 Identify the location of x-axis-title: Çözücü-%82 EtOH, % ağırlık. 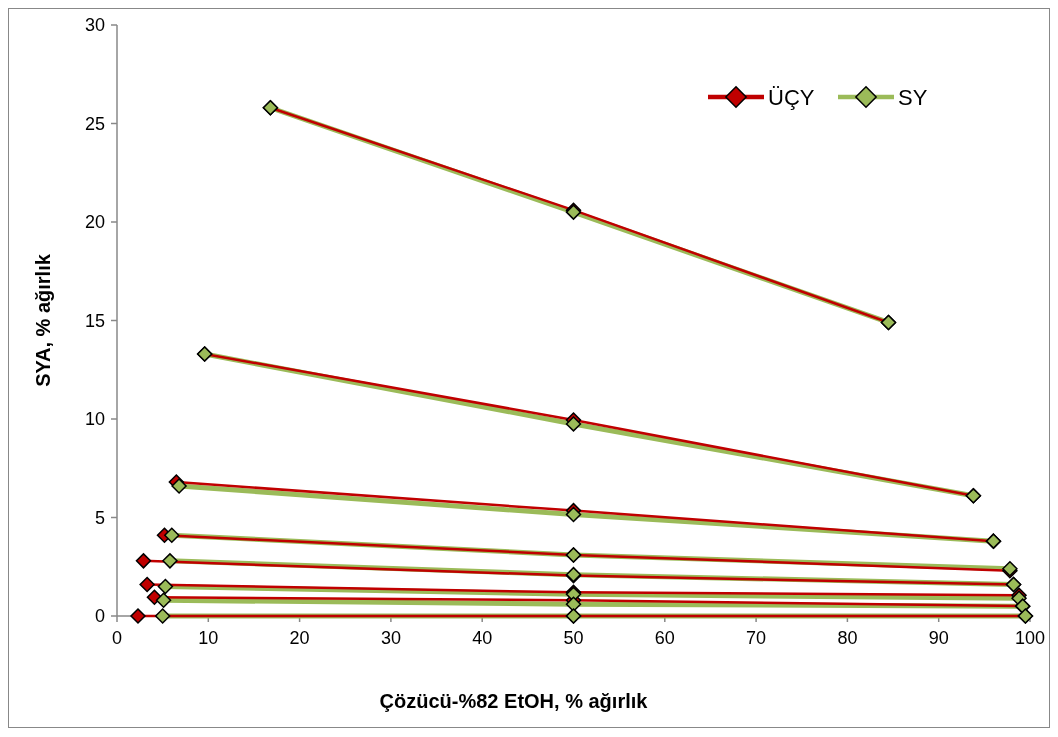
(514, 701).